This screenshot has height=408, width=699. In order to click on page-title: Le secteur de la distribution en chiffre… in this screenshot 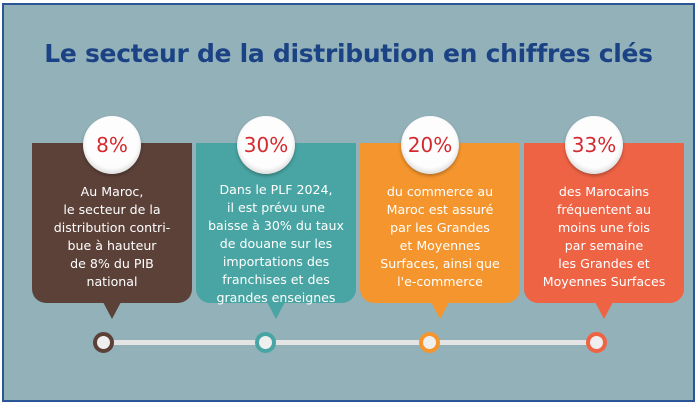, I will do `click(348, 53)`.